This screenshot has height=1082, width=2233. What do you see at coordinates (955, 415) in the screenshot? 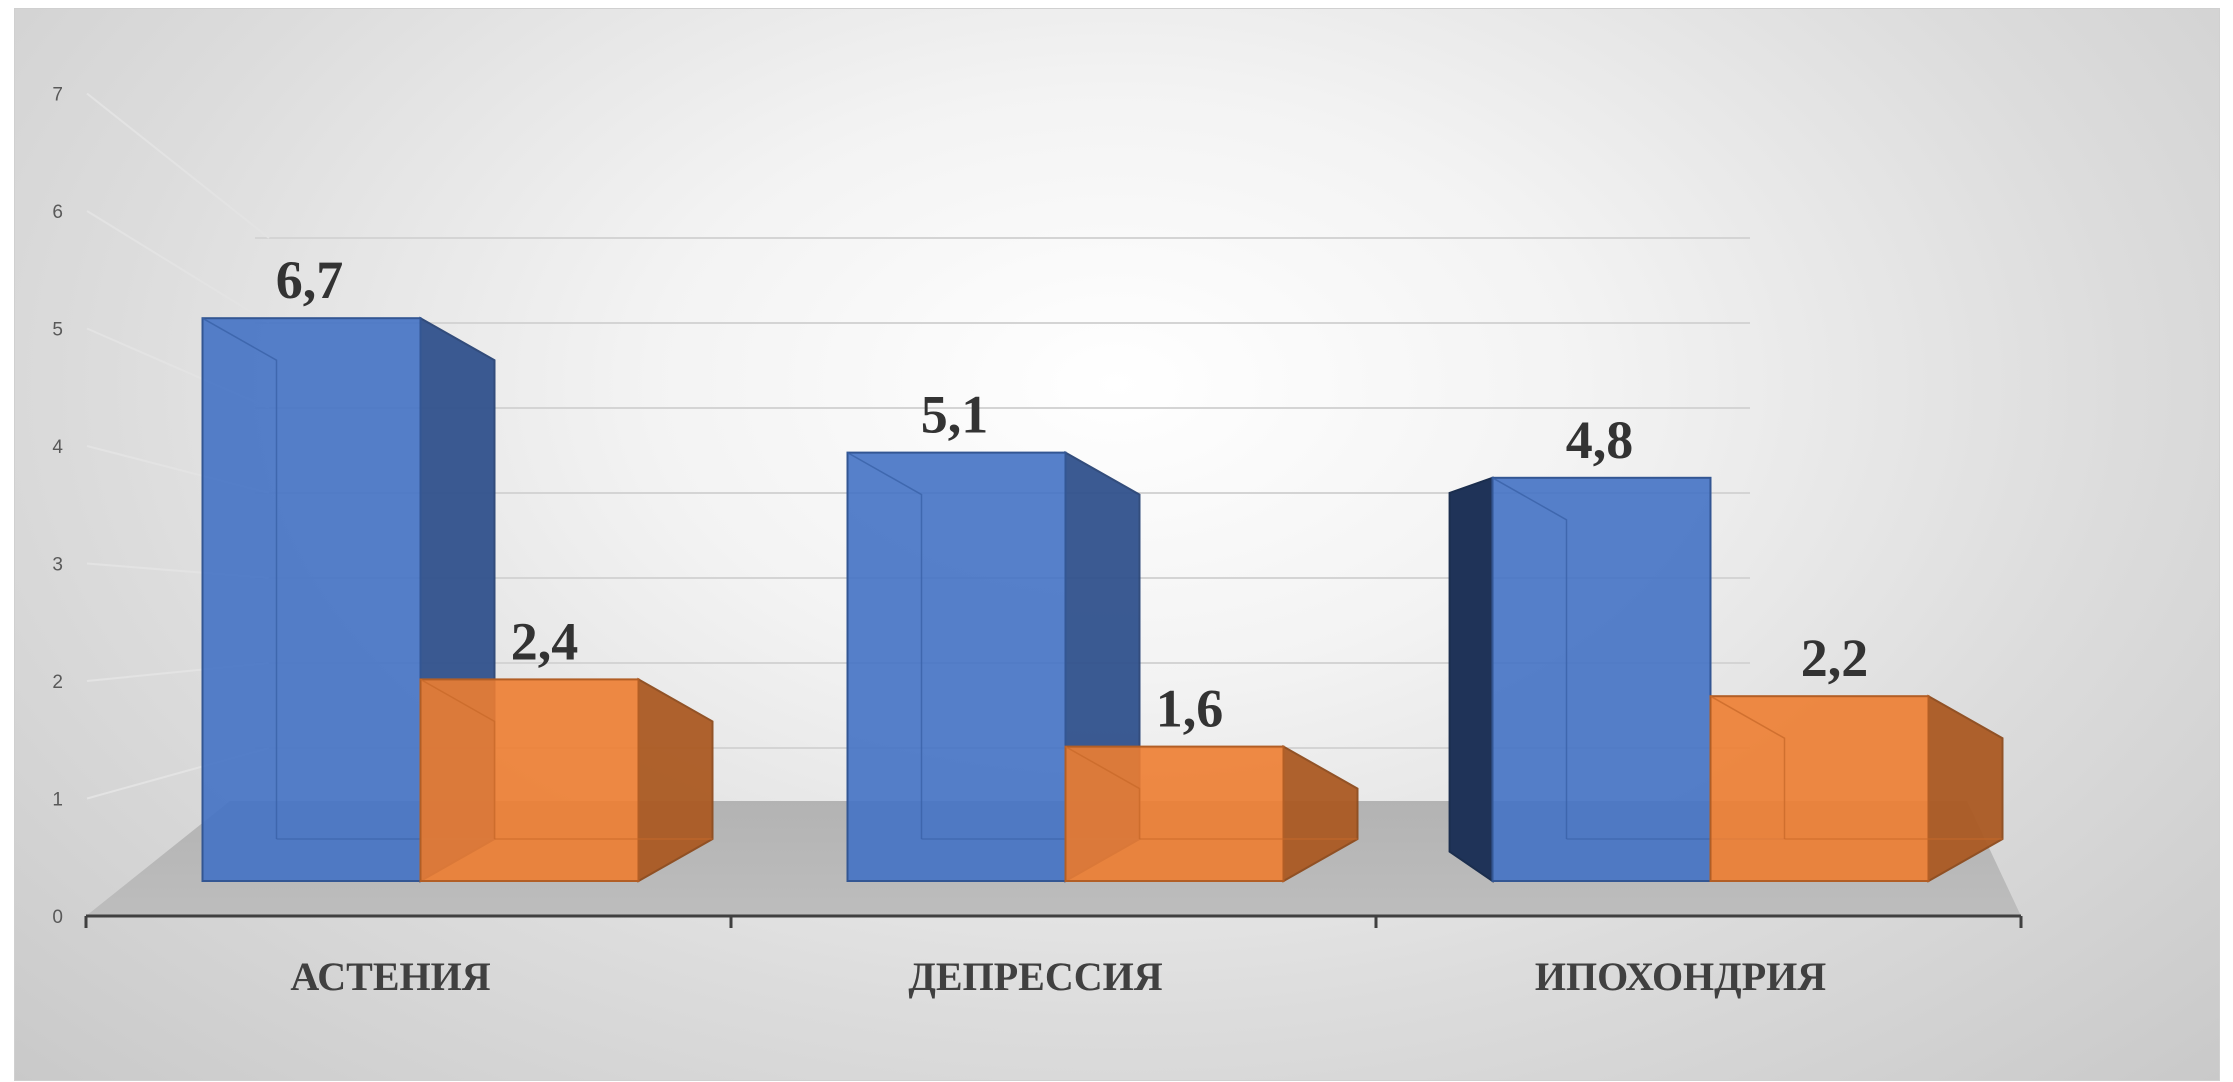
I see `data-label: 5,1` at bounding box center [955, 415].